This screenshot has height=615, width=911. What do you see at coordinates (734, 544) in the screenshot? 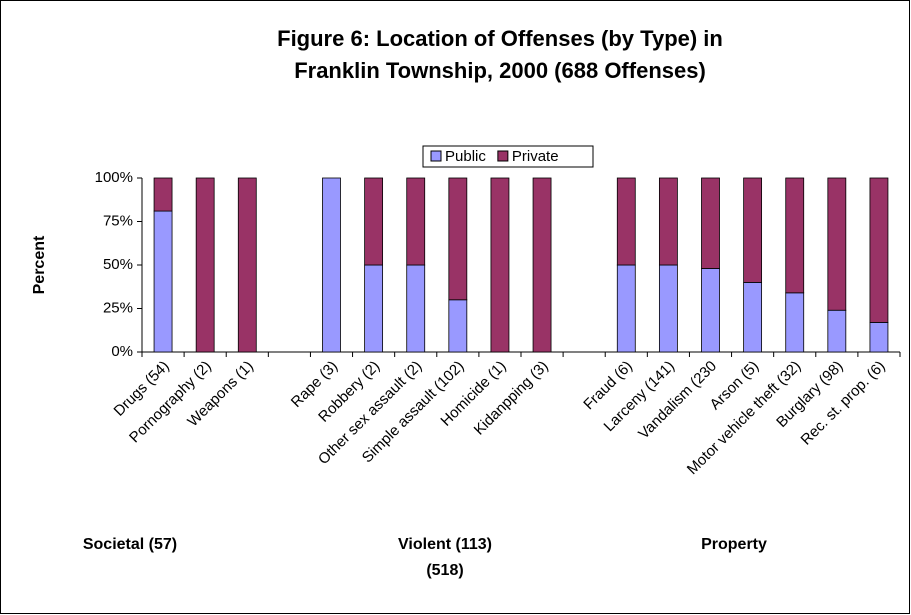
I see `group-label: Property` at bounding box center [734, 544].